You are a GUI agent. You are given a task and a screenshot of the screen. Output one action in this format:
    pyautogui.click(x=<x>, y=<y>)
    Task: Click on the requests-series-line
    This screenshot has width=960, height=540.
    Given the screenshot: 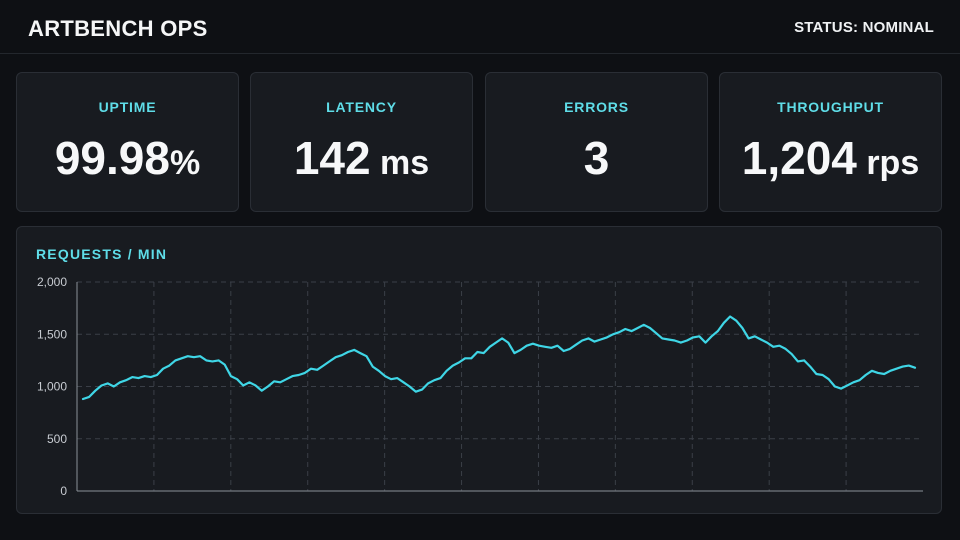 What is the action you would take?
    pyautogui.click(x=499, y=358)
    